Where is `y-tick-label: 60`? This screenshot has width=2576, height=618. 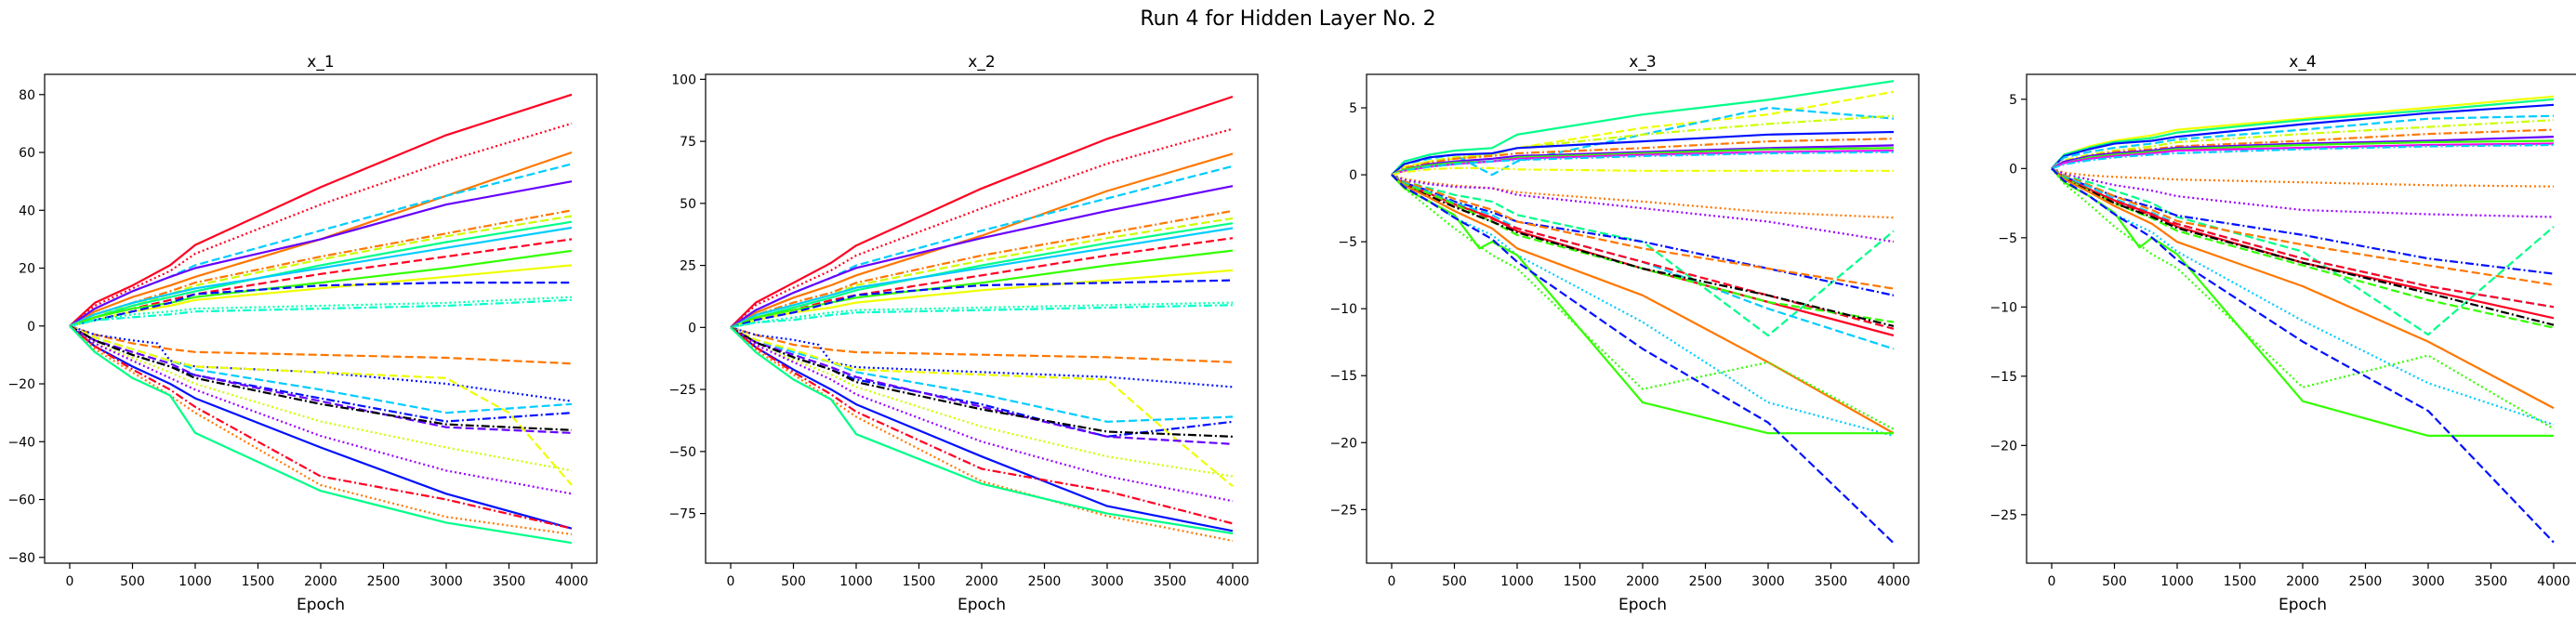 y-tick-label: 60 is located at coordinates (27, 153).